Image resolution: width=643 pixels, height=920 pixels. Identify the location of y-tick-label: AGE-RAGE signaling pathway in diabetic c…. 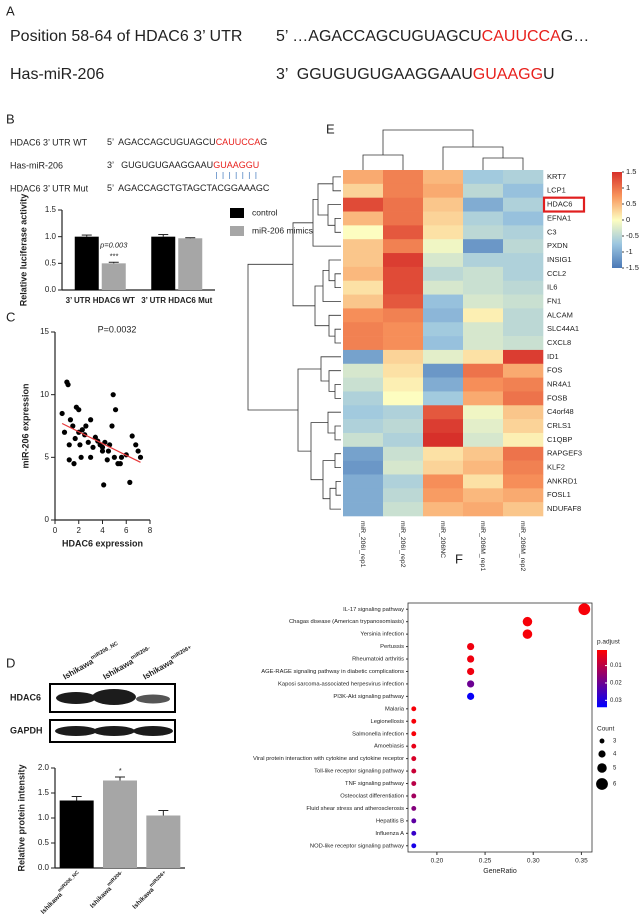
(332, 672).